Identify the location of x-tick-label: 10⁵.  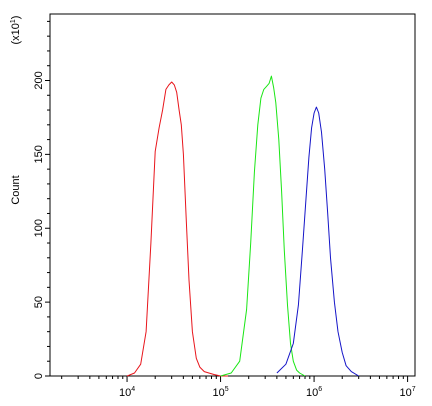
(220, 392).